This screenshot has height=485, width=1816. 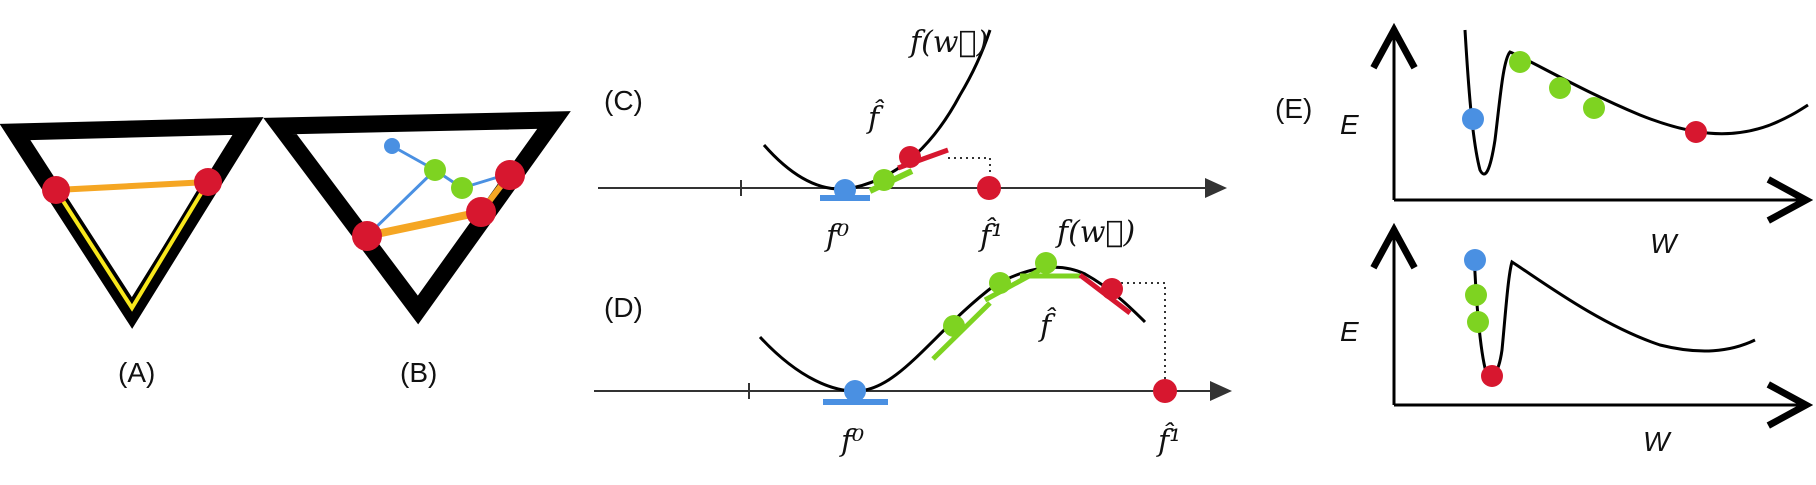 I want to click on e-top-xlabel: W, so click(x=1664, y=243).